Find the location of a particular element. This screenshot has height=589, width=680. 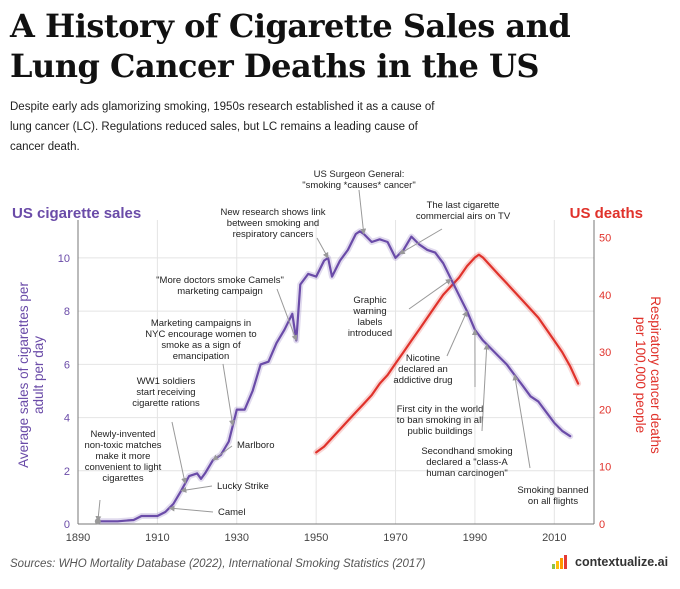

annotation-marlboro: Marlboro is located at coordinates (243, 450).